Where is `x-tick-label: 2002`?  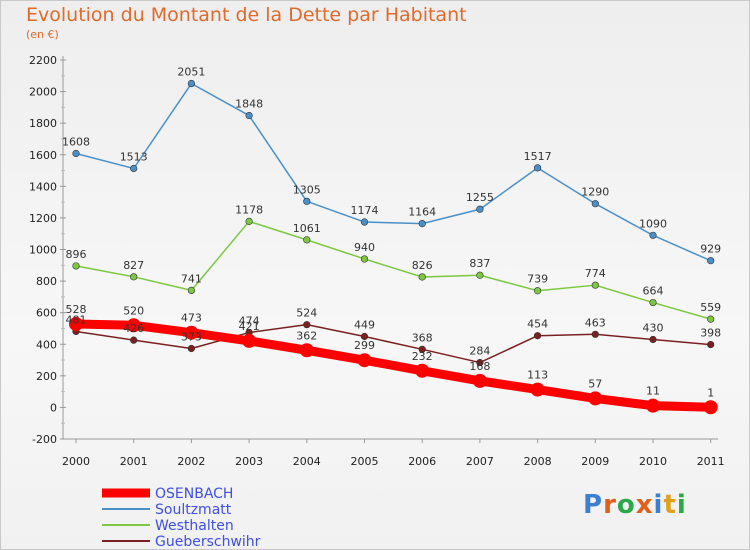
x-tick-label: 2002 is located at coordinates (191, 461).